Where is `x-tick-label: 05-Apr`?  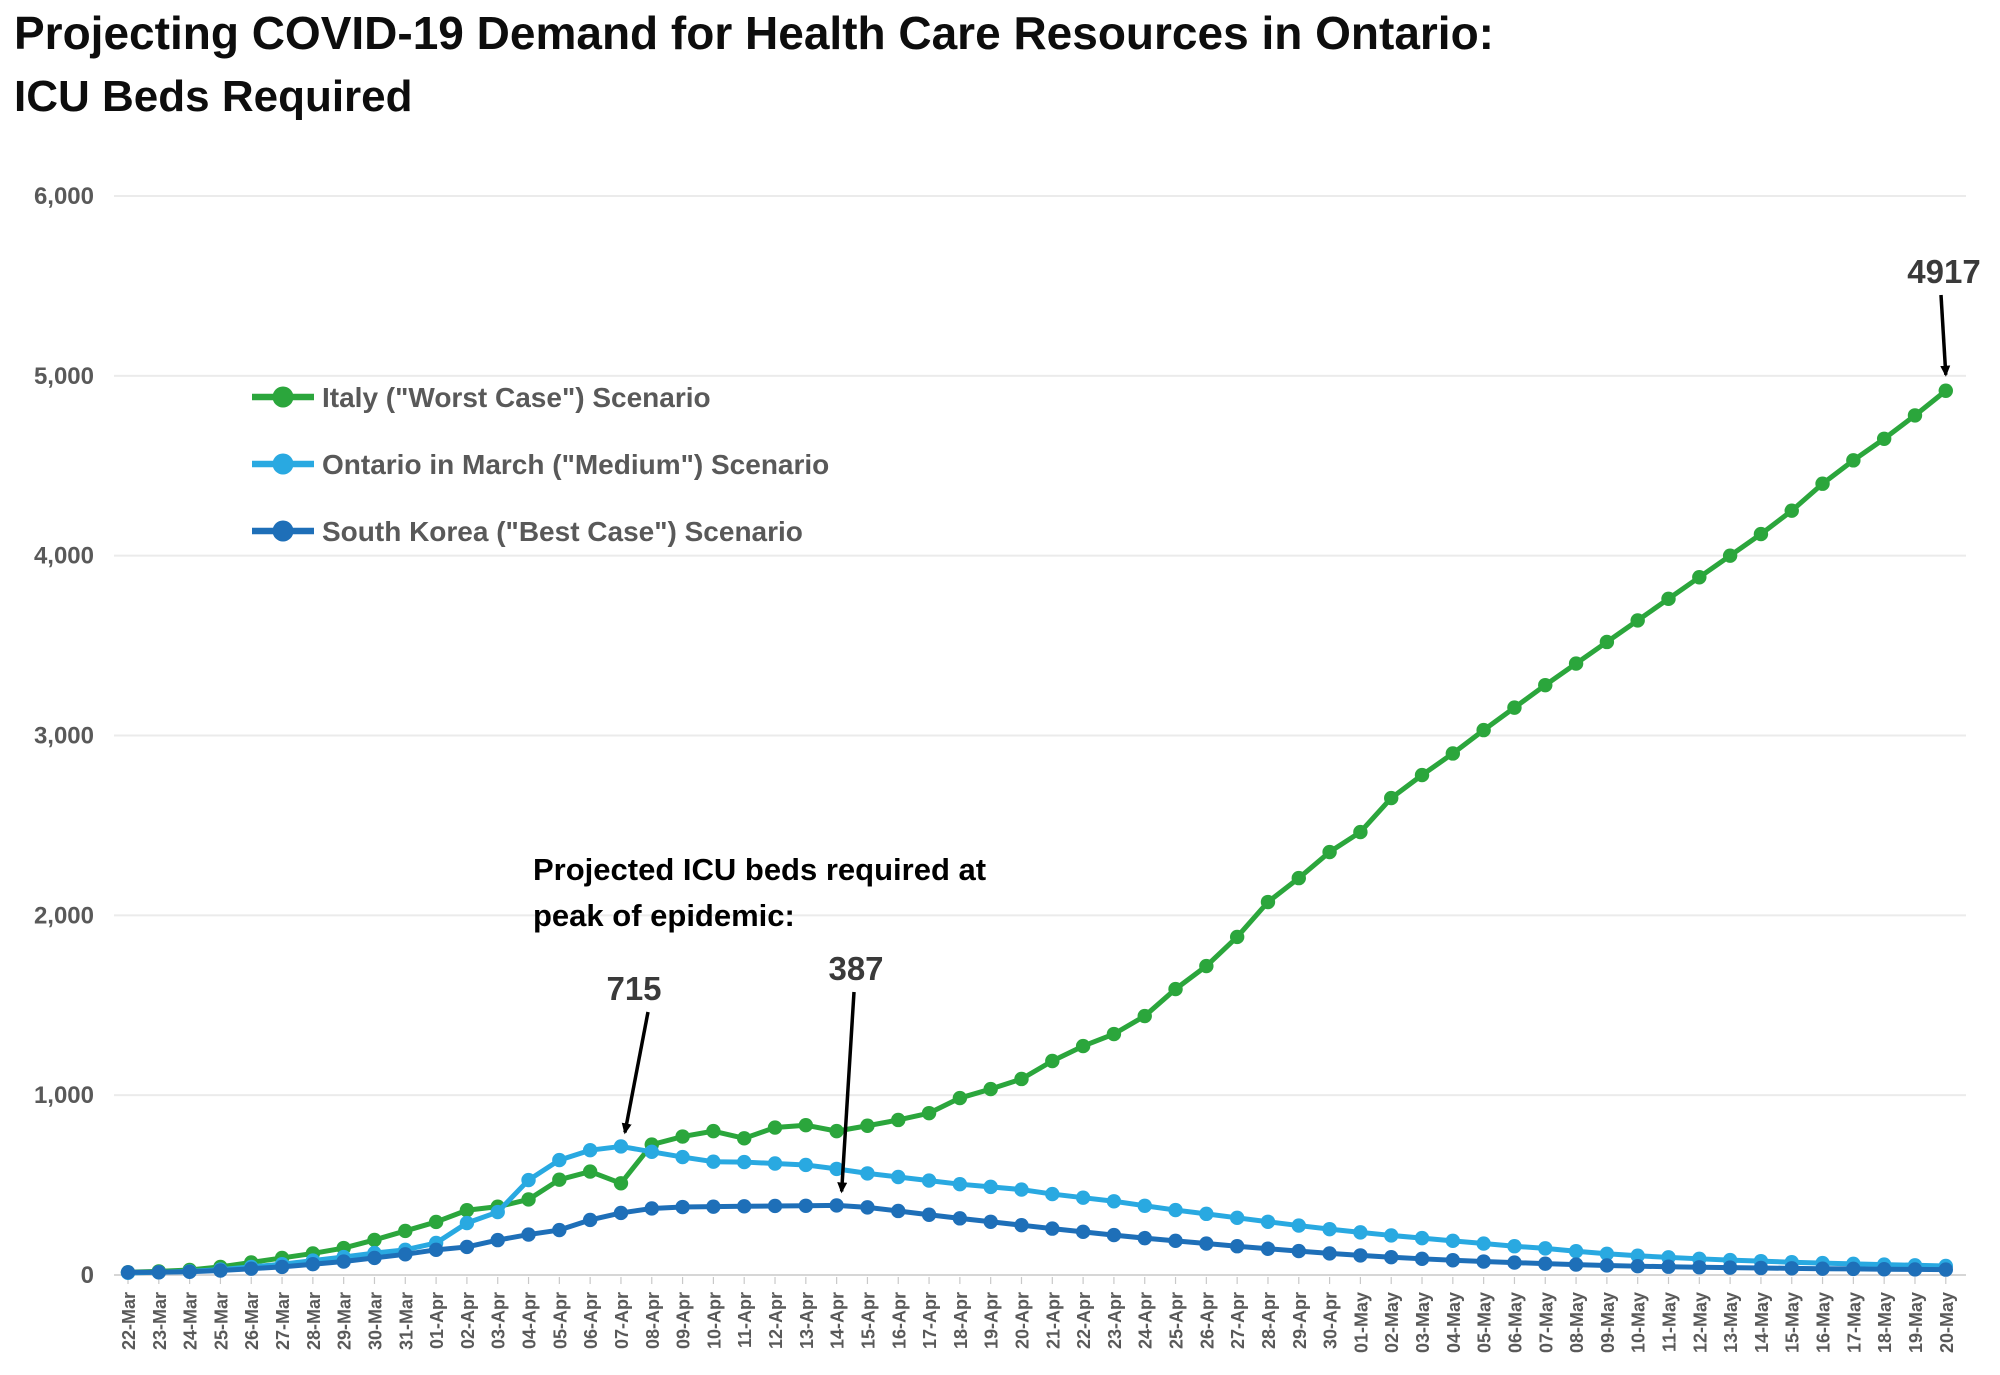 x-tick-label: 05-Apr is located at coordinates (560, 1320).